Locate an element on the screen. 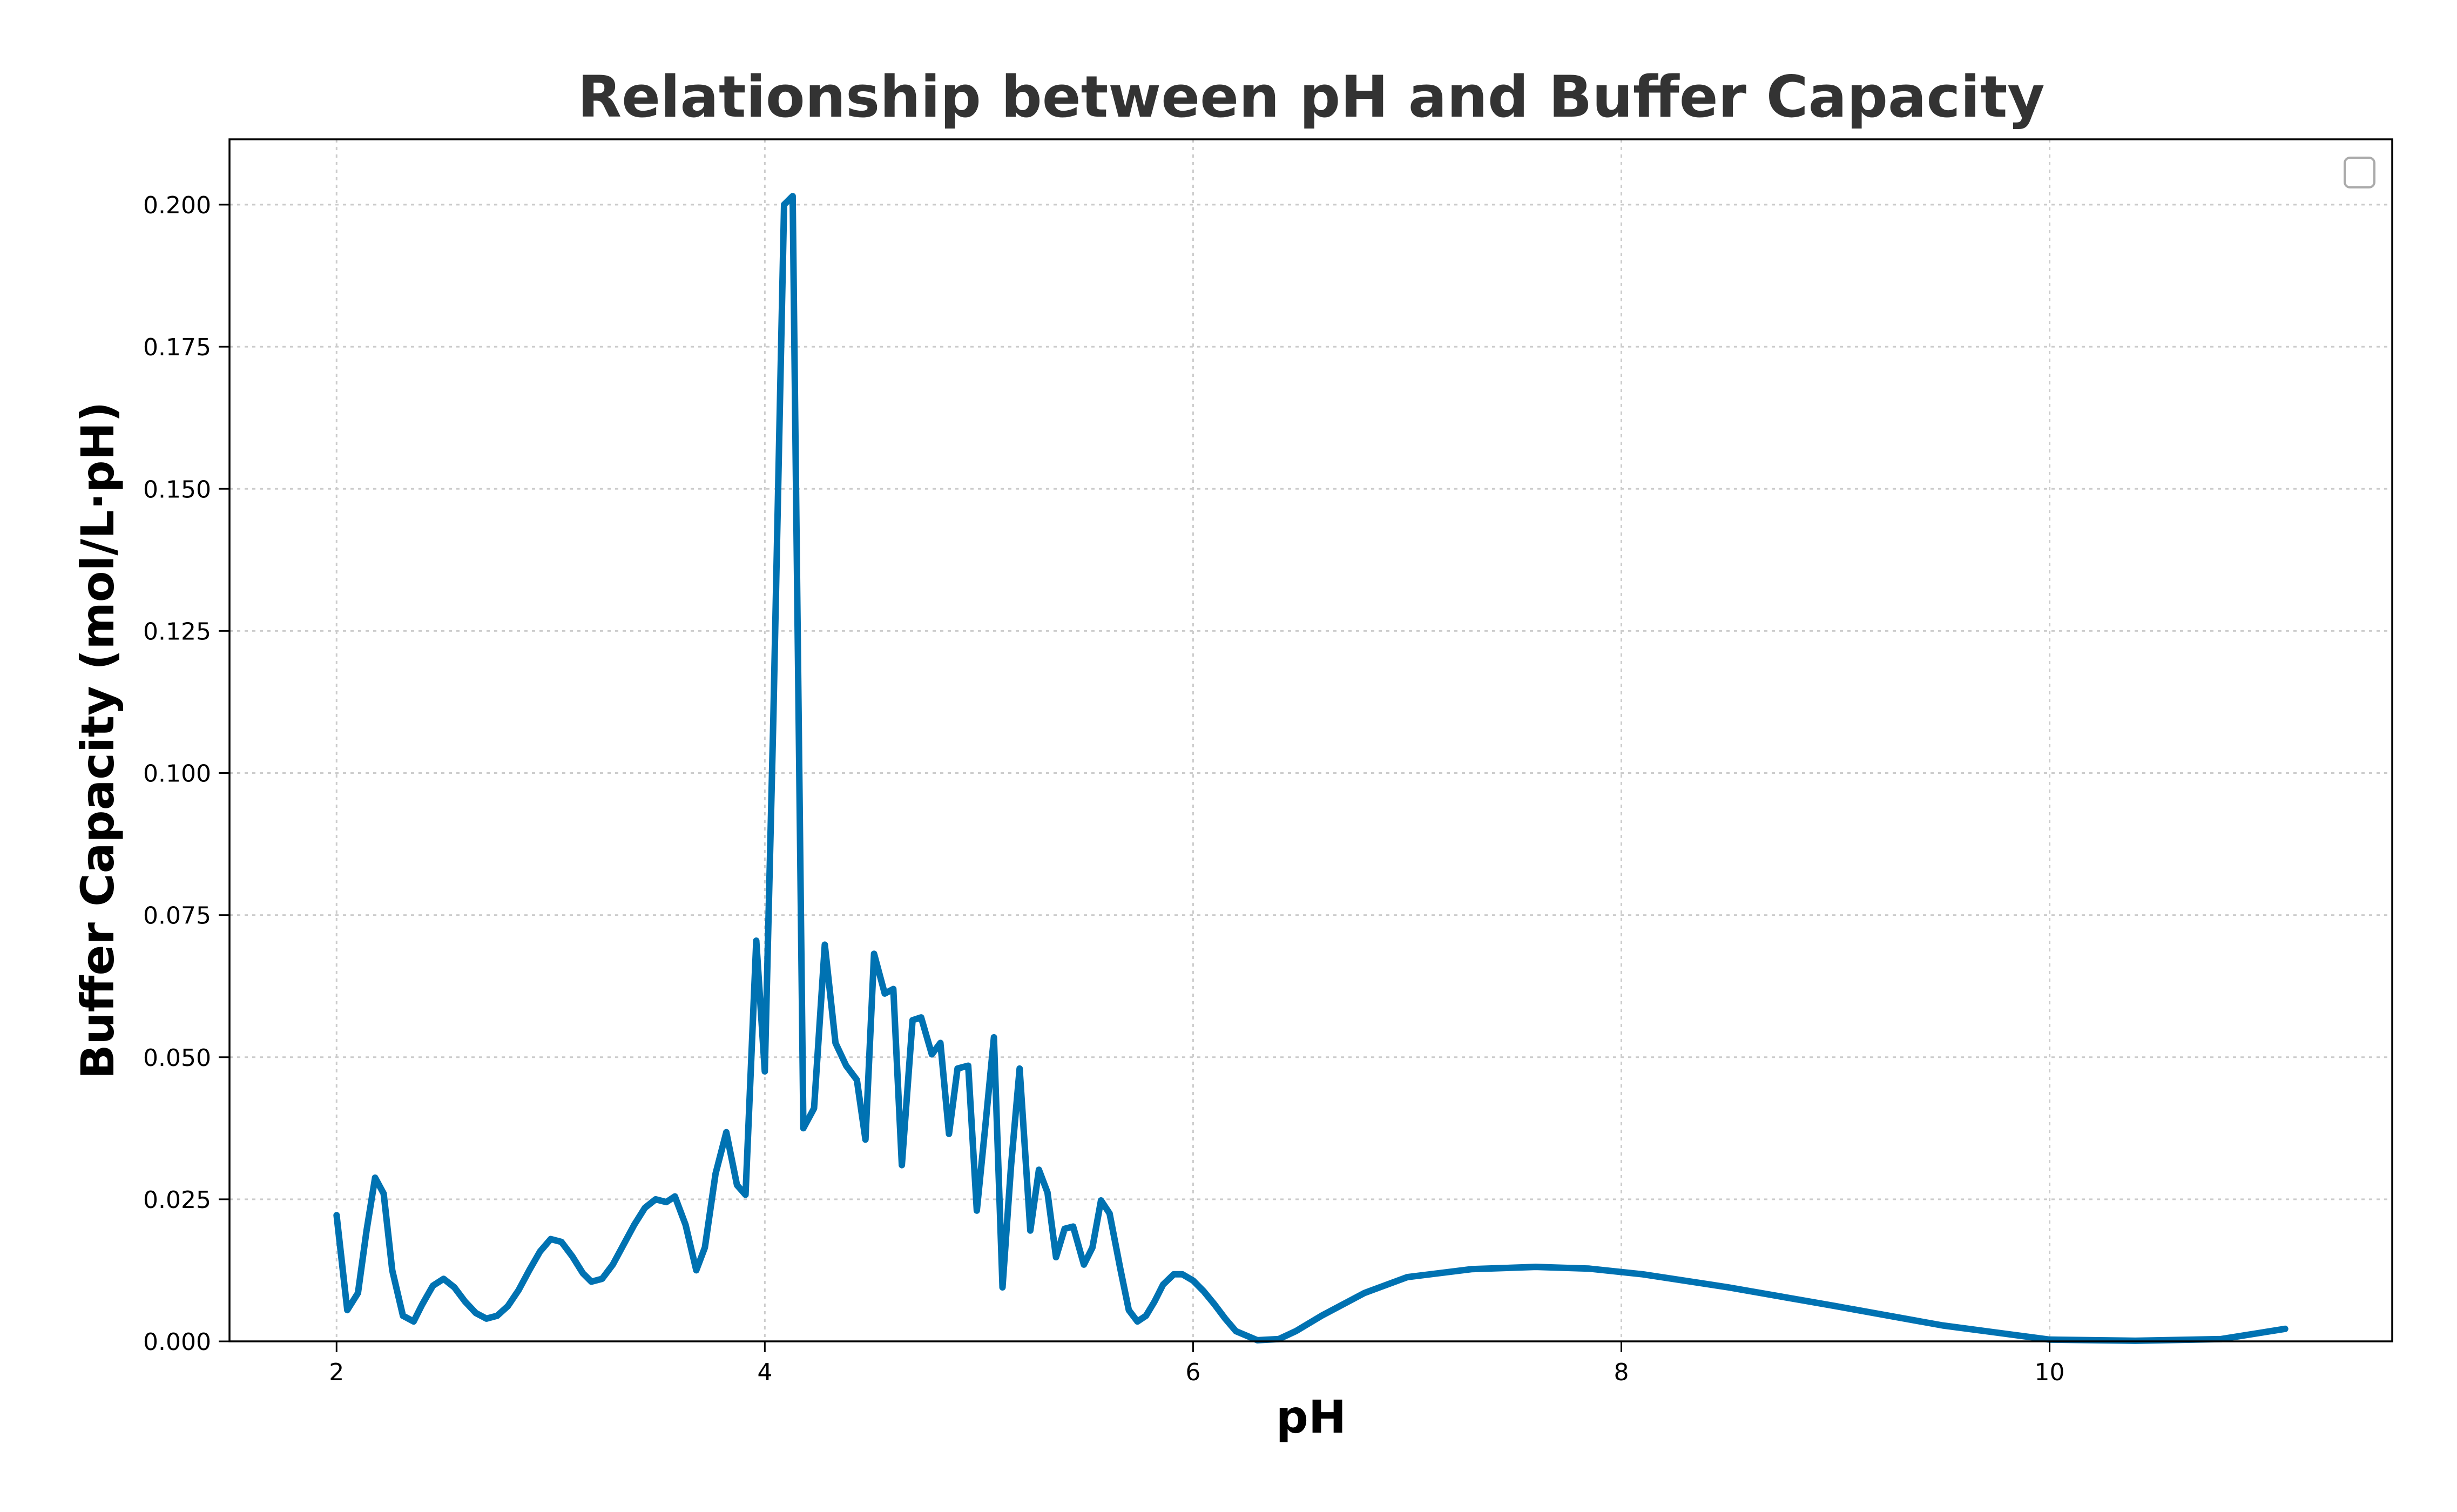 The height and width of the screenshot is (1512, 2457). x-tick-label: 2 is located at coordinates (336, 1372).